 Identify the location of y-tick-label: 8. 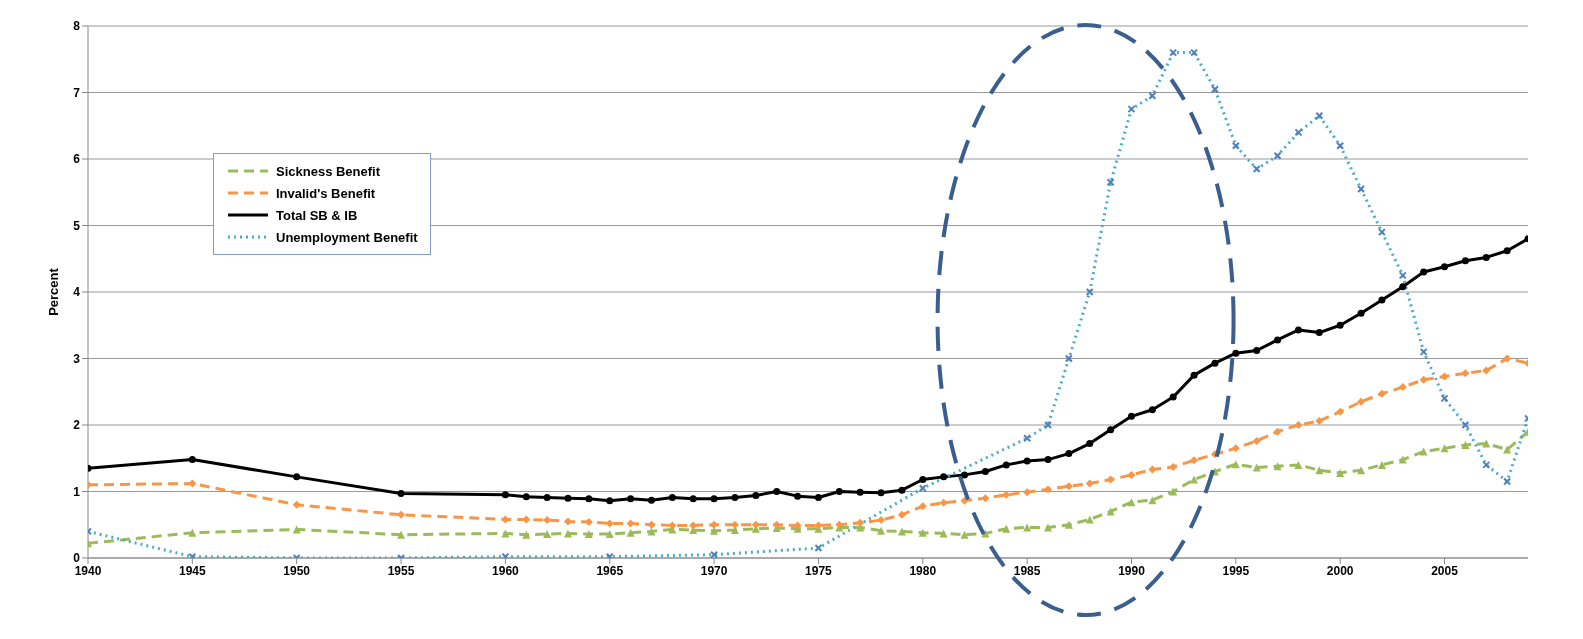
(77, 26).